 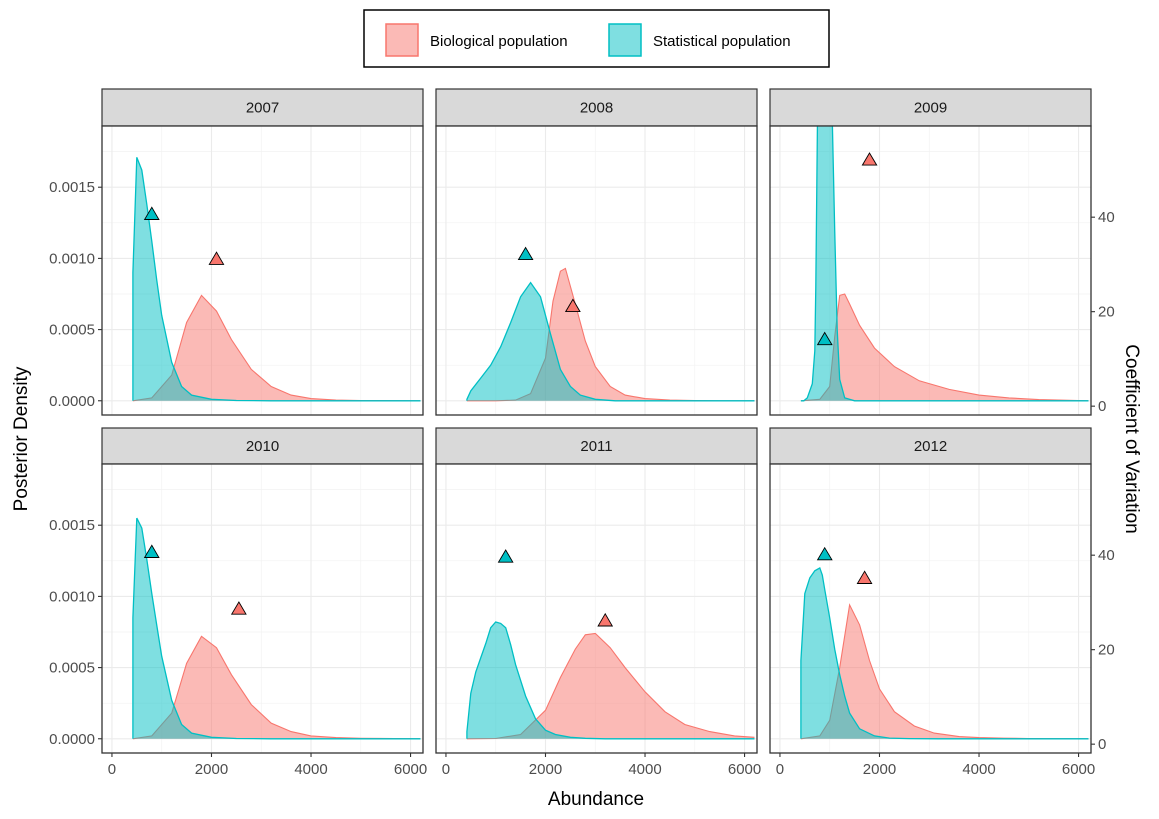 What do you see at coordinates (722, 41) in the screenshot?
I see `legend-label-statistical: Statistical population` at bounding box center [722, 41].